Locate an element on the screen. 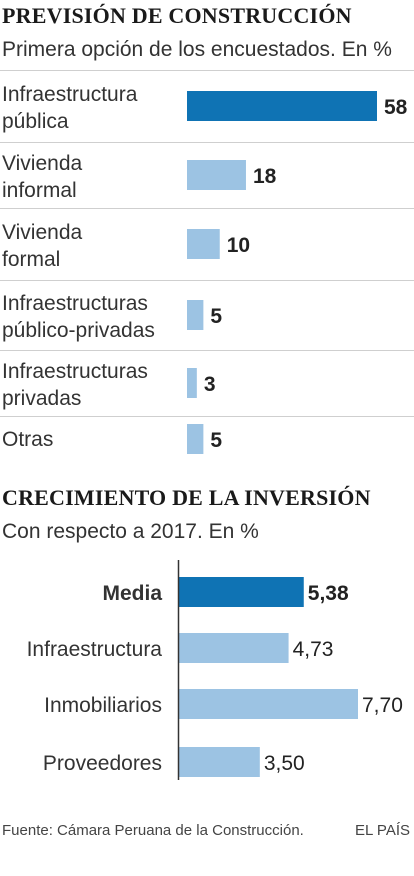 The image size is (414, 876). category-label-2-1: formal is located at coordinates (31, 259).